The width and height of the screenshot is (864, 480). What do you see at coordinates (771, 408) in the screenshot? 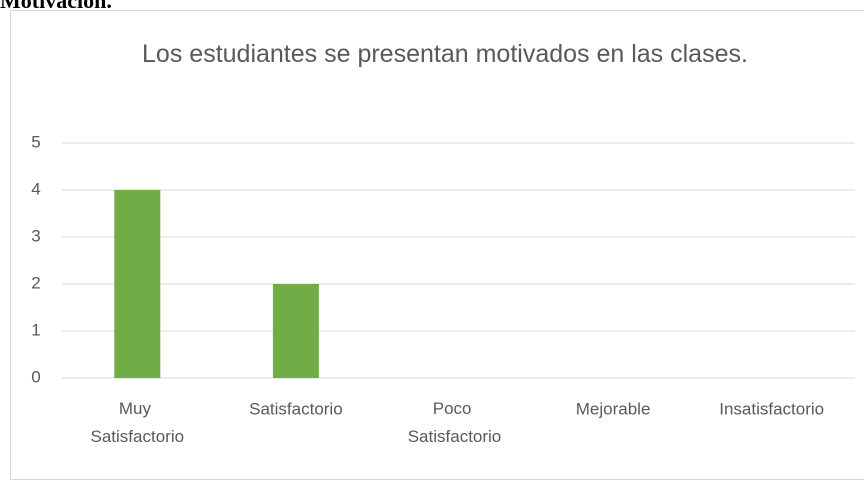
I see `x-tick-label: Insatisfactorio` at bounding box center [771, 408].